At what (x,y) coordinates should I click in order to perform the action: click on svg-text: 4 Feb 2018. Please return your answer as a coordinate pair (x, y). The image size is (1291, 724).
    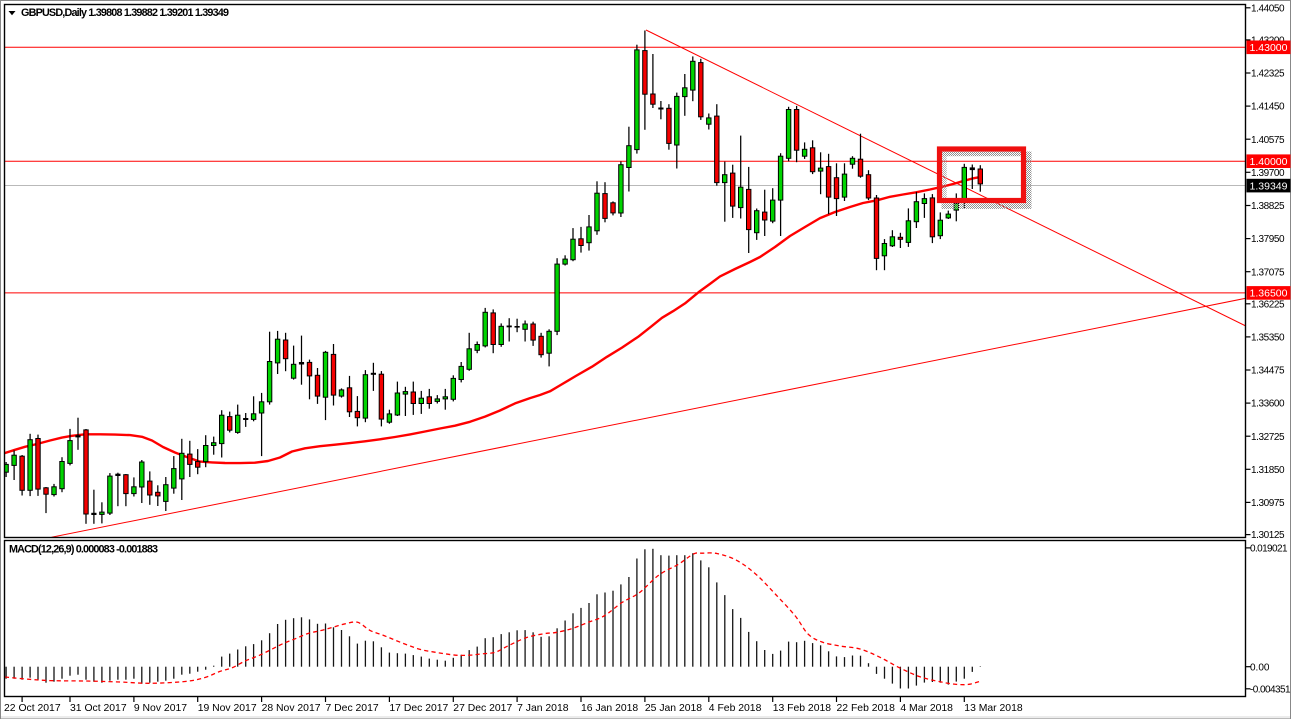
    Looking at the image, I should click on (735, 708).